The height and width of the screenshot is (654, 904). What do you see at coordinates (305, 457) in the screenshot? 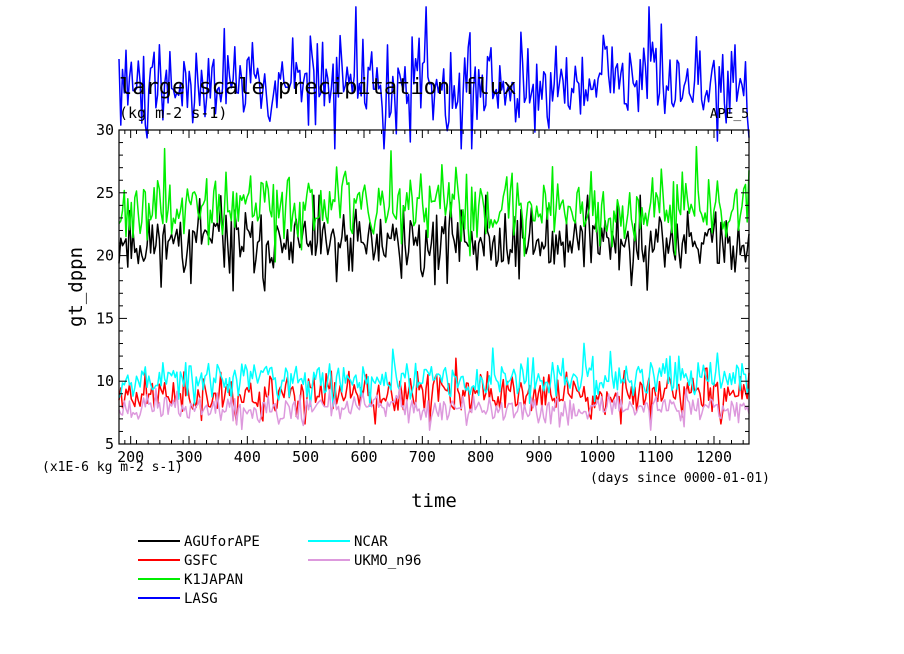
I see `x-tick-label: 500` at bounding box center [305, 457].